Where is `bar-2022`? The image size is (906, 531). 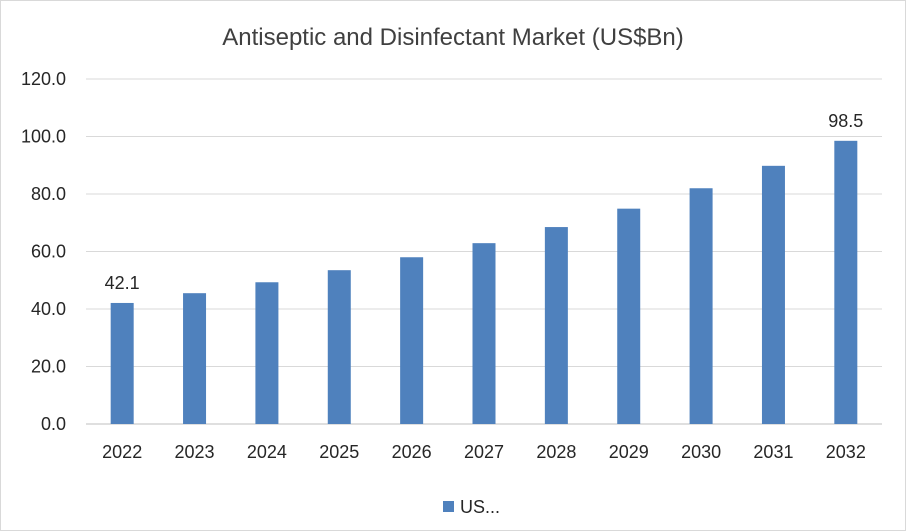 bar-2022 is located at coordinates (122, 363).